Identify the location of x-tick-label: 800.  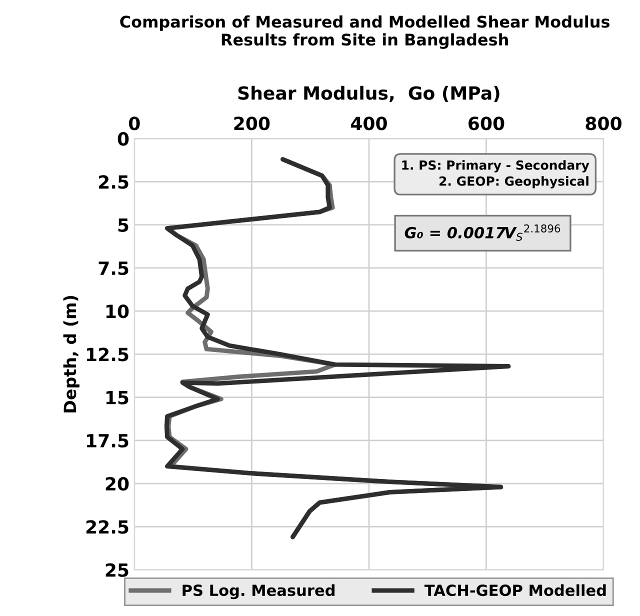
(604, 123).